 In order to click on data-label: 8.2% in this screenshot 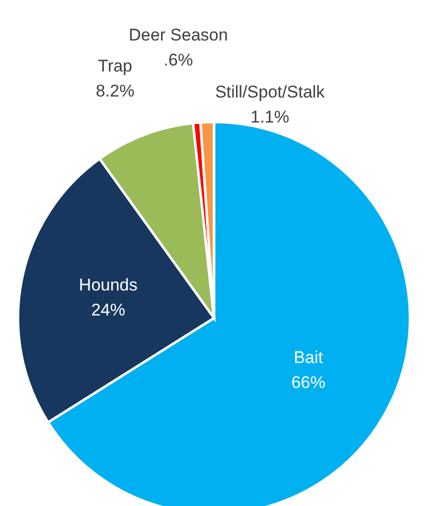, I will do `click(115, 90)`.